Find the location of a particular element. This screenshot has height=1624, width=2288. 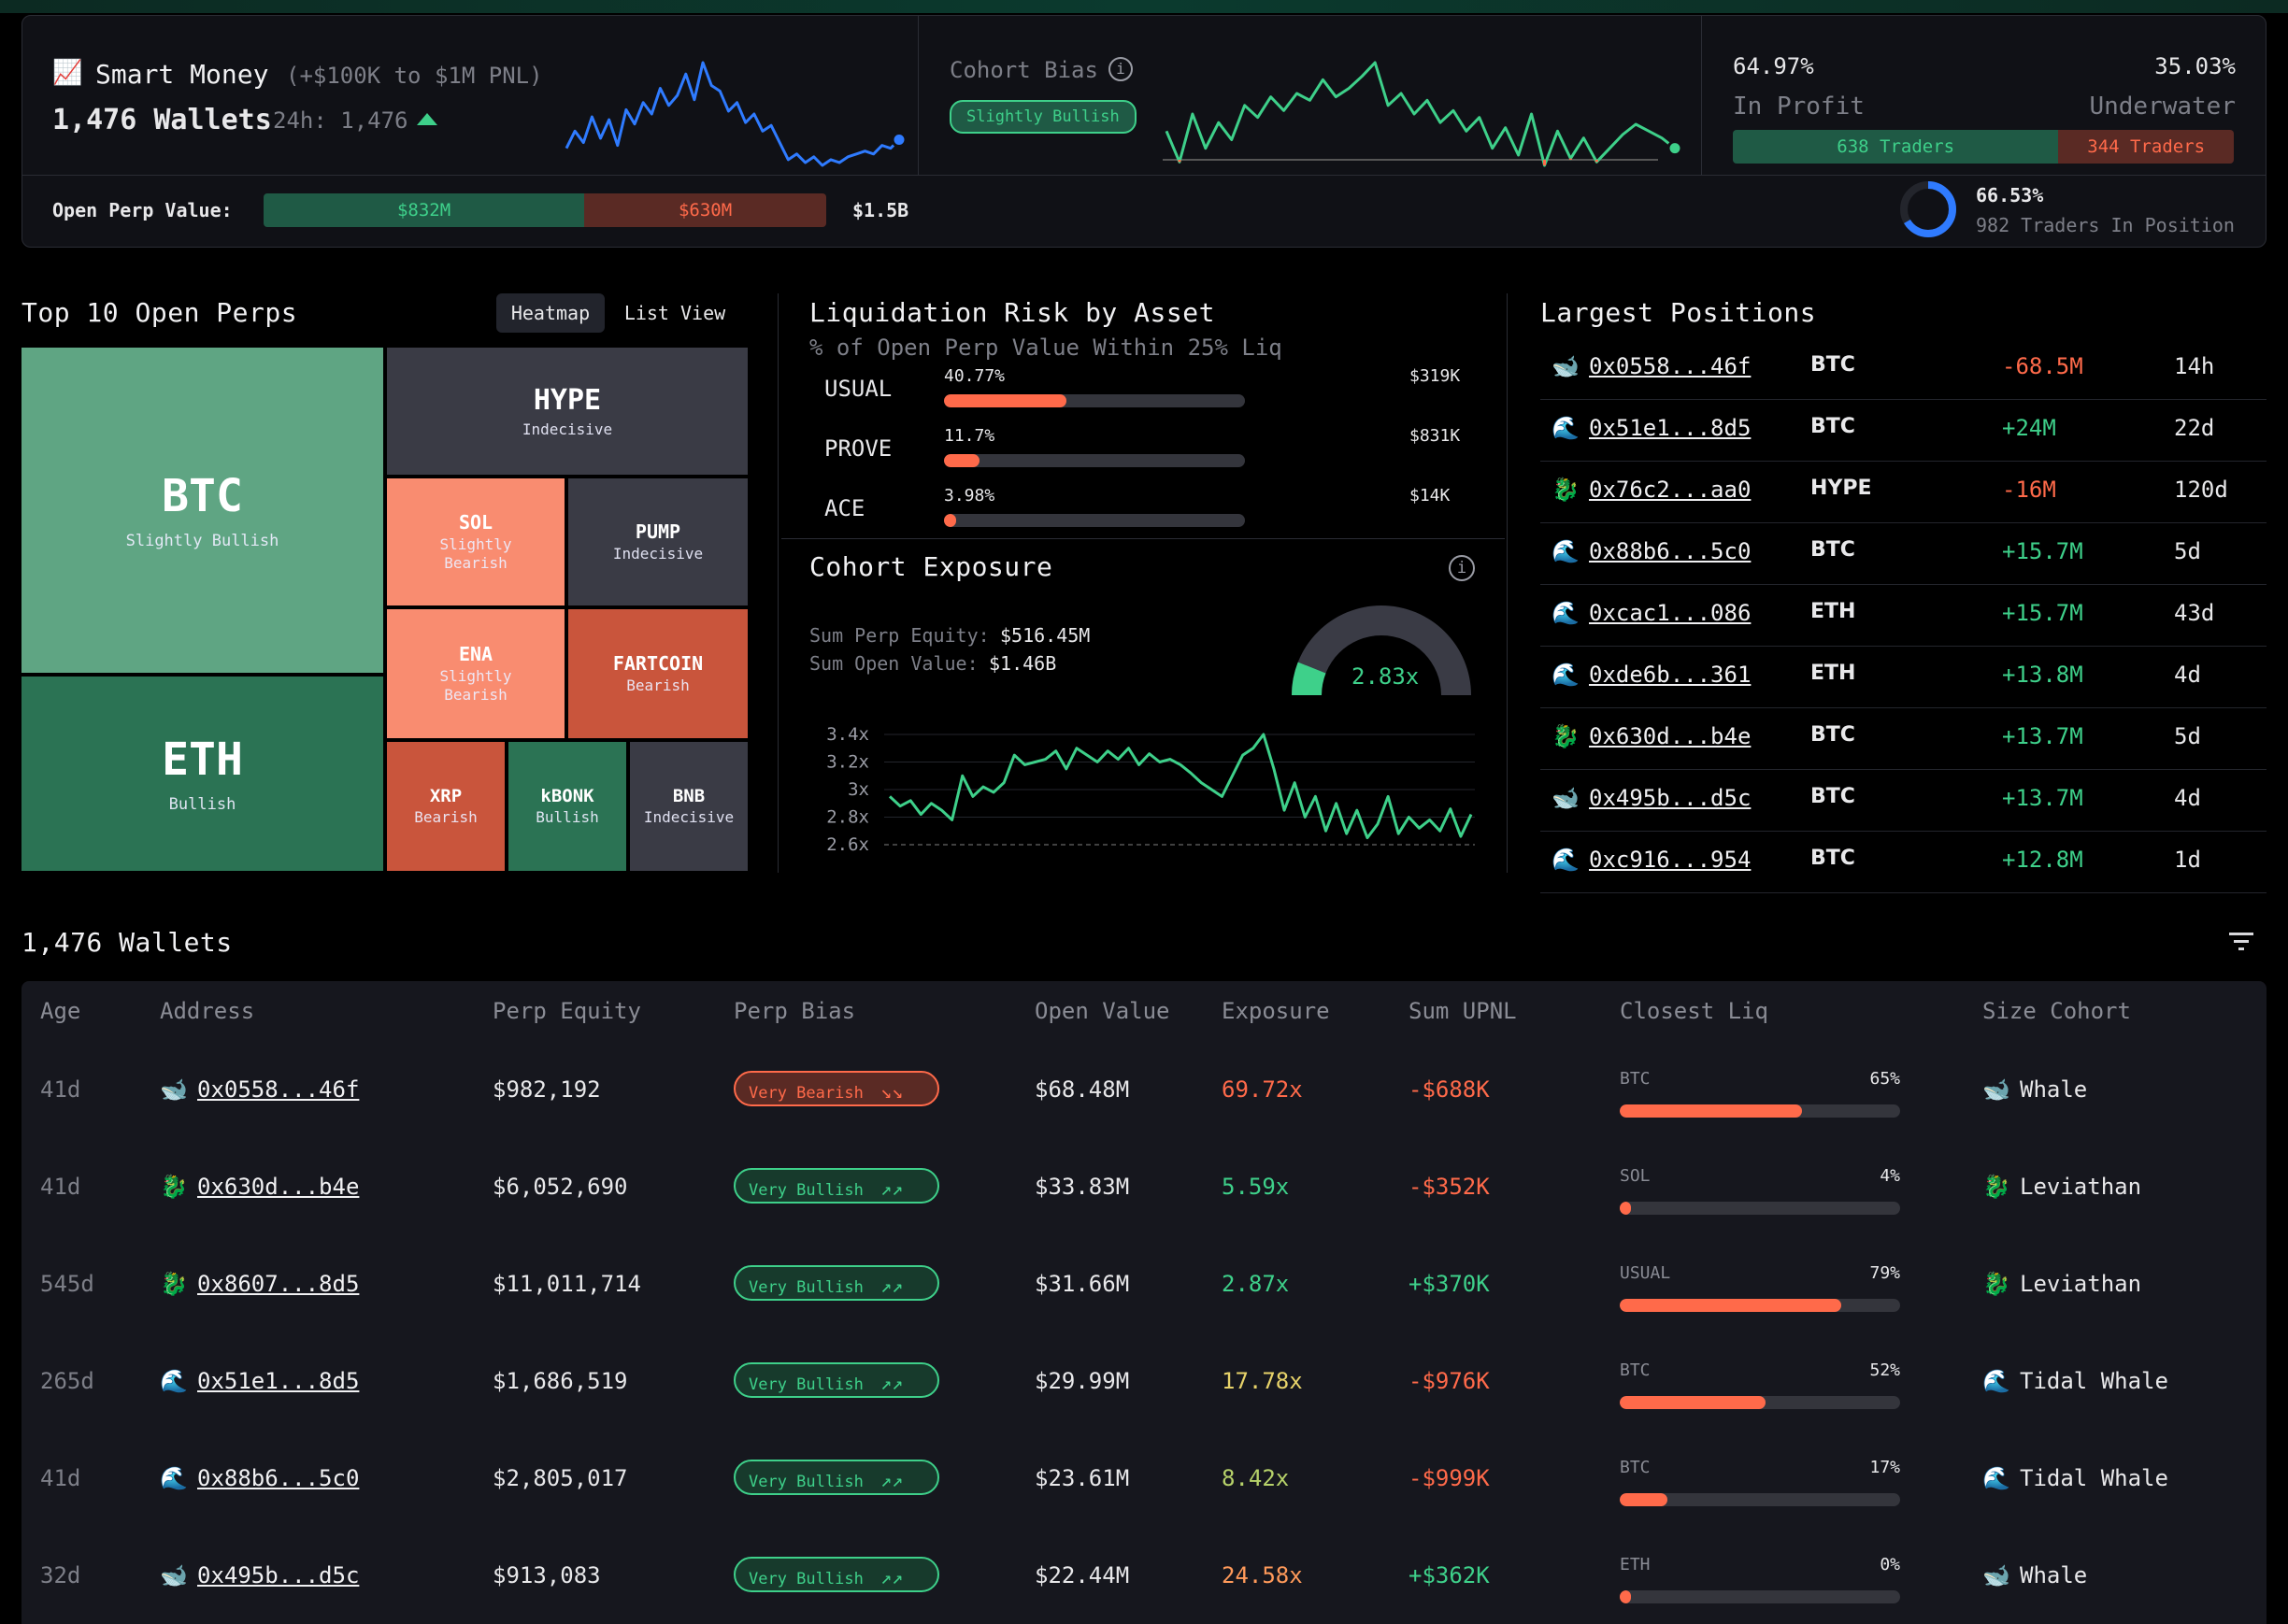

profit-split-bar: 638 Traders 344 Traders is located at coordinates (1983, 147).